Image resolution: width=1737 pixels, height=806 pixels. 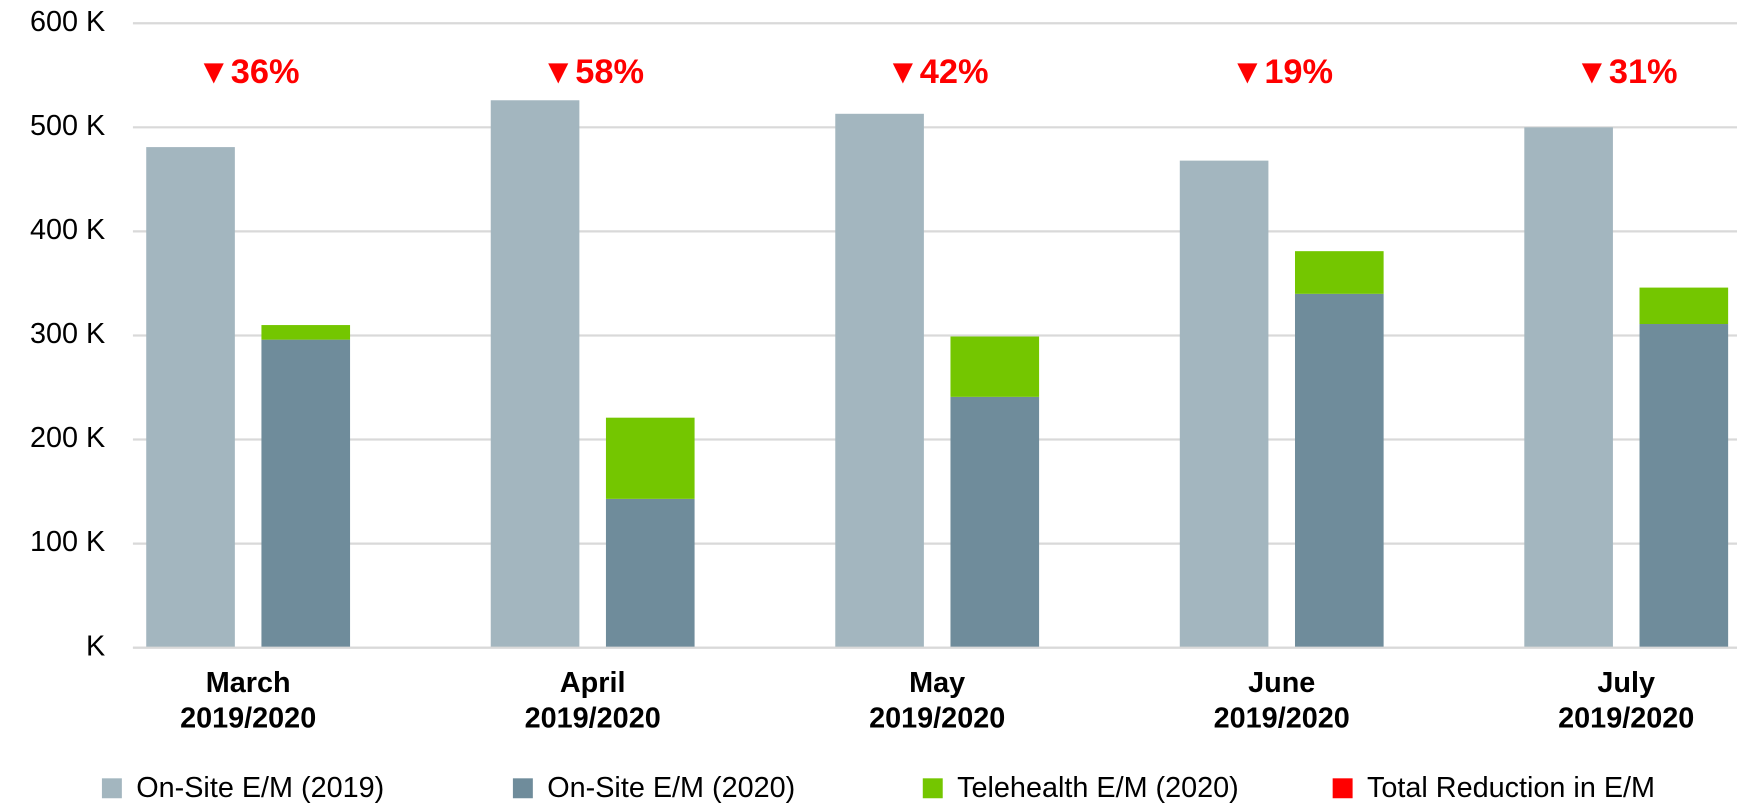 I want to click on x-label-box: July 2019/2020, so click(x=1626, y=700).